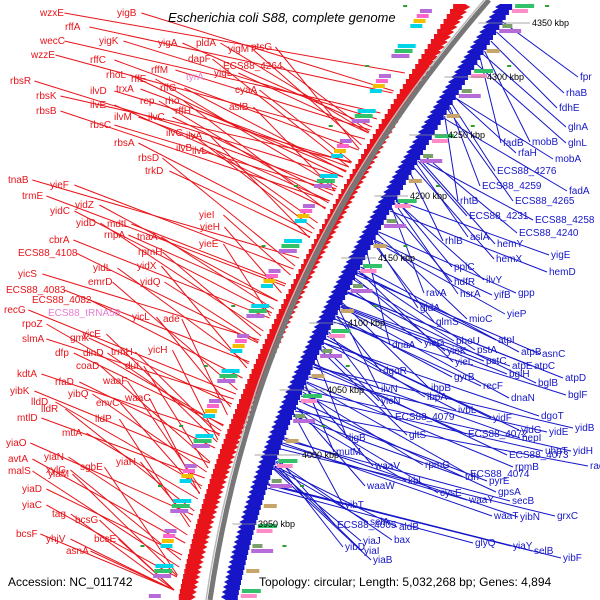  What do you see at coordinates (493, 386) in the screenshot?
I see `gene-label-recf: recF` at bounding box center [493, 386].